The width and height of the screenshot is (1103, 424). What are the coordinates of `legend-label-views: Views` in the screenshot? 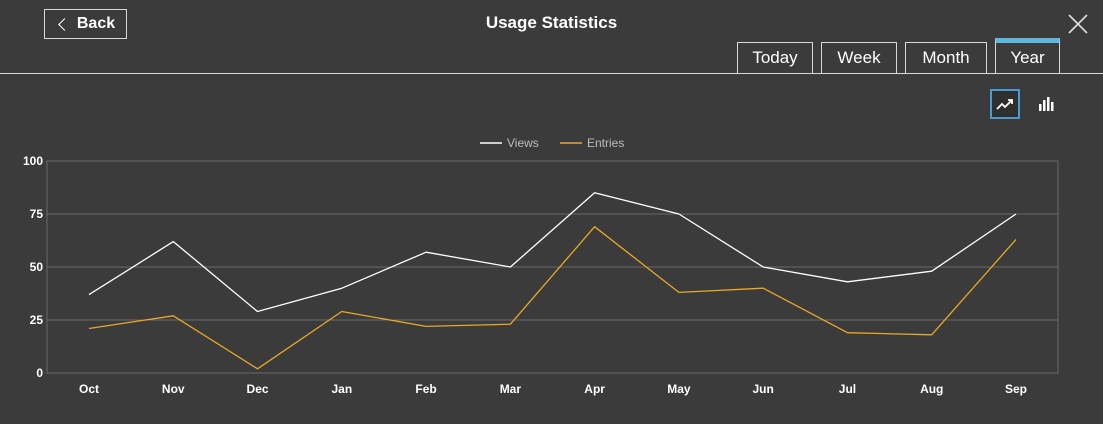 It's located at (523, 143).